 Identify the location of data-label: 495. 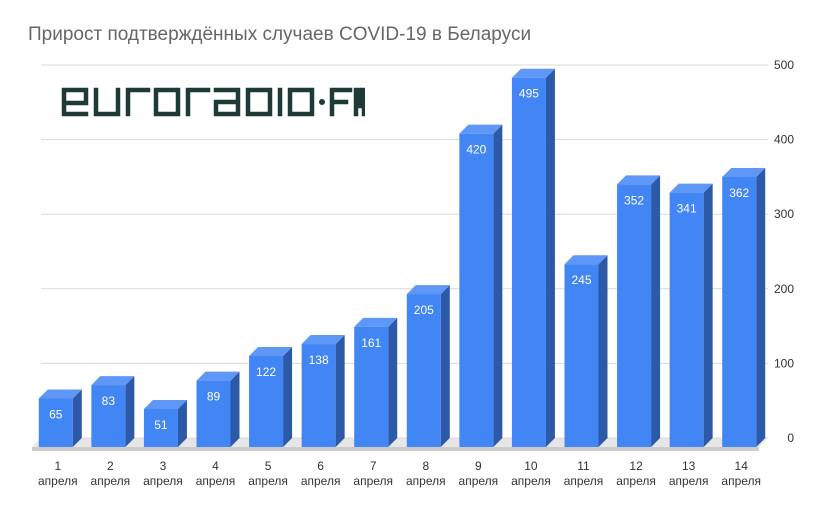
(529, 94).